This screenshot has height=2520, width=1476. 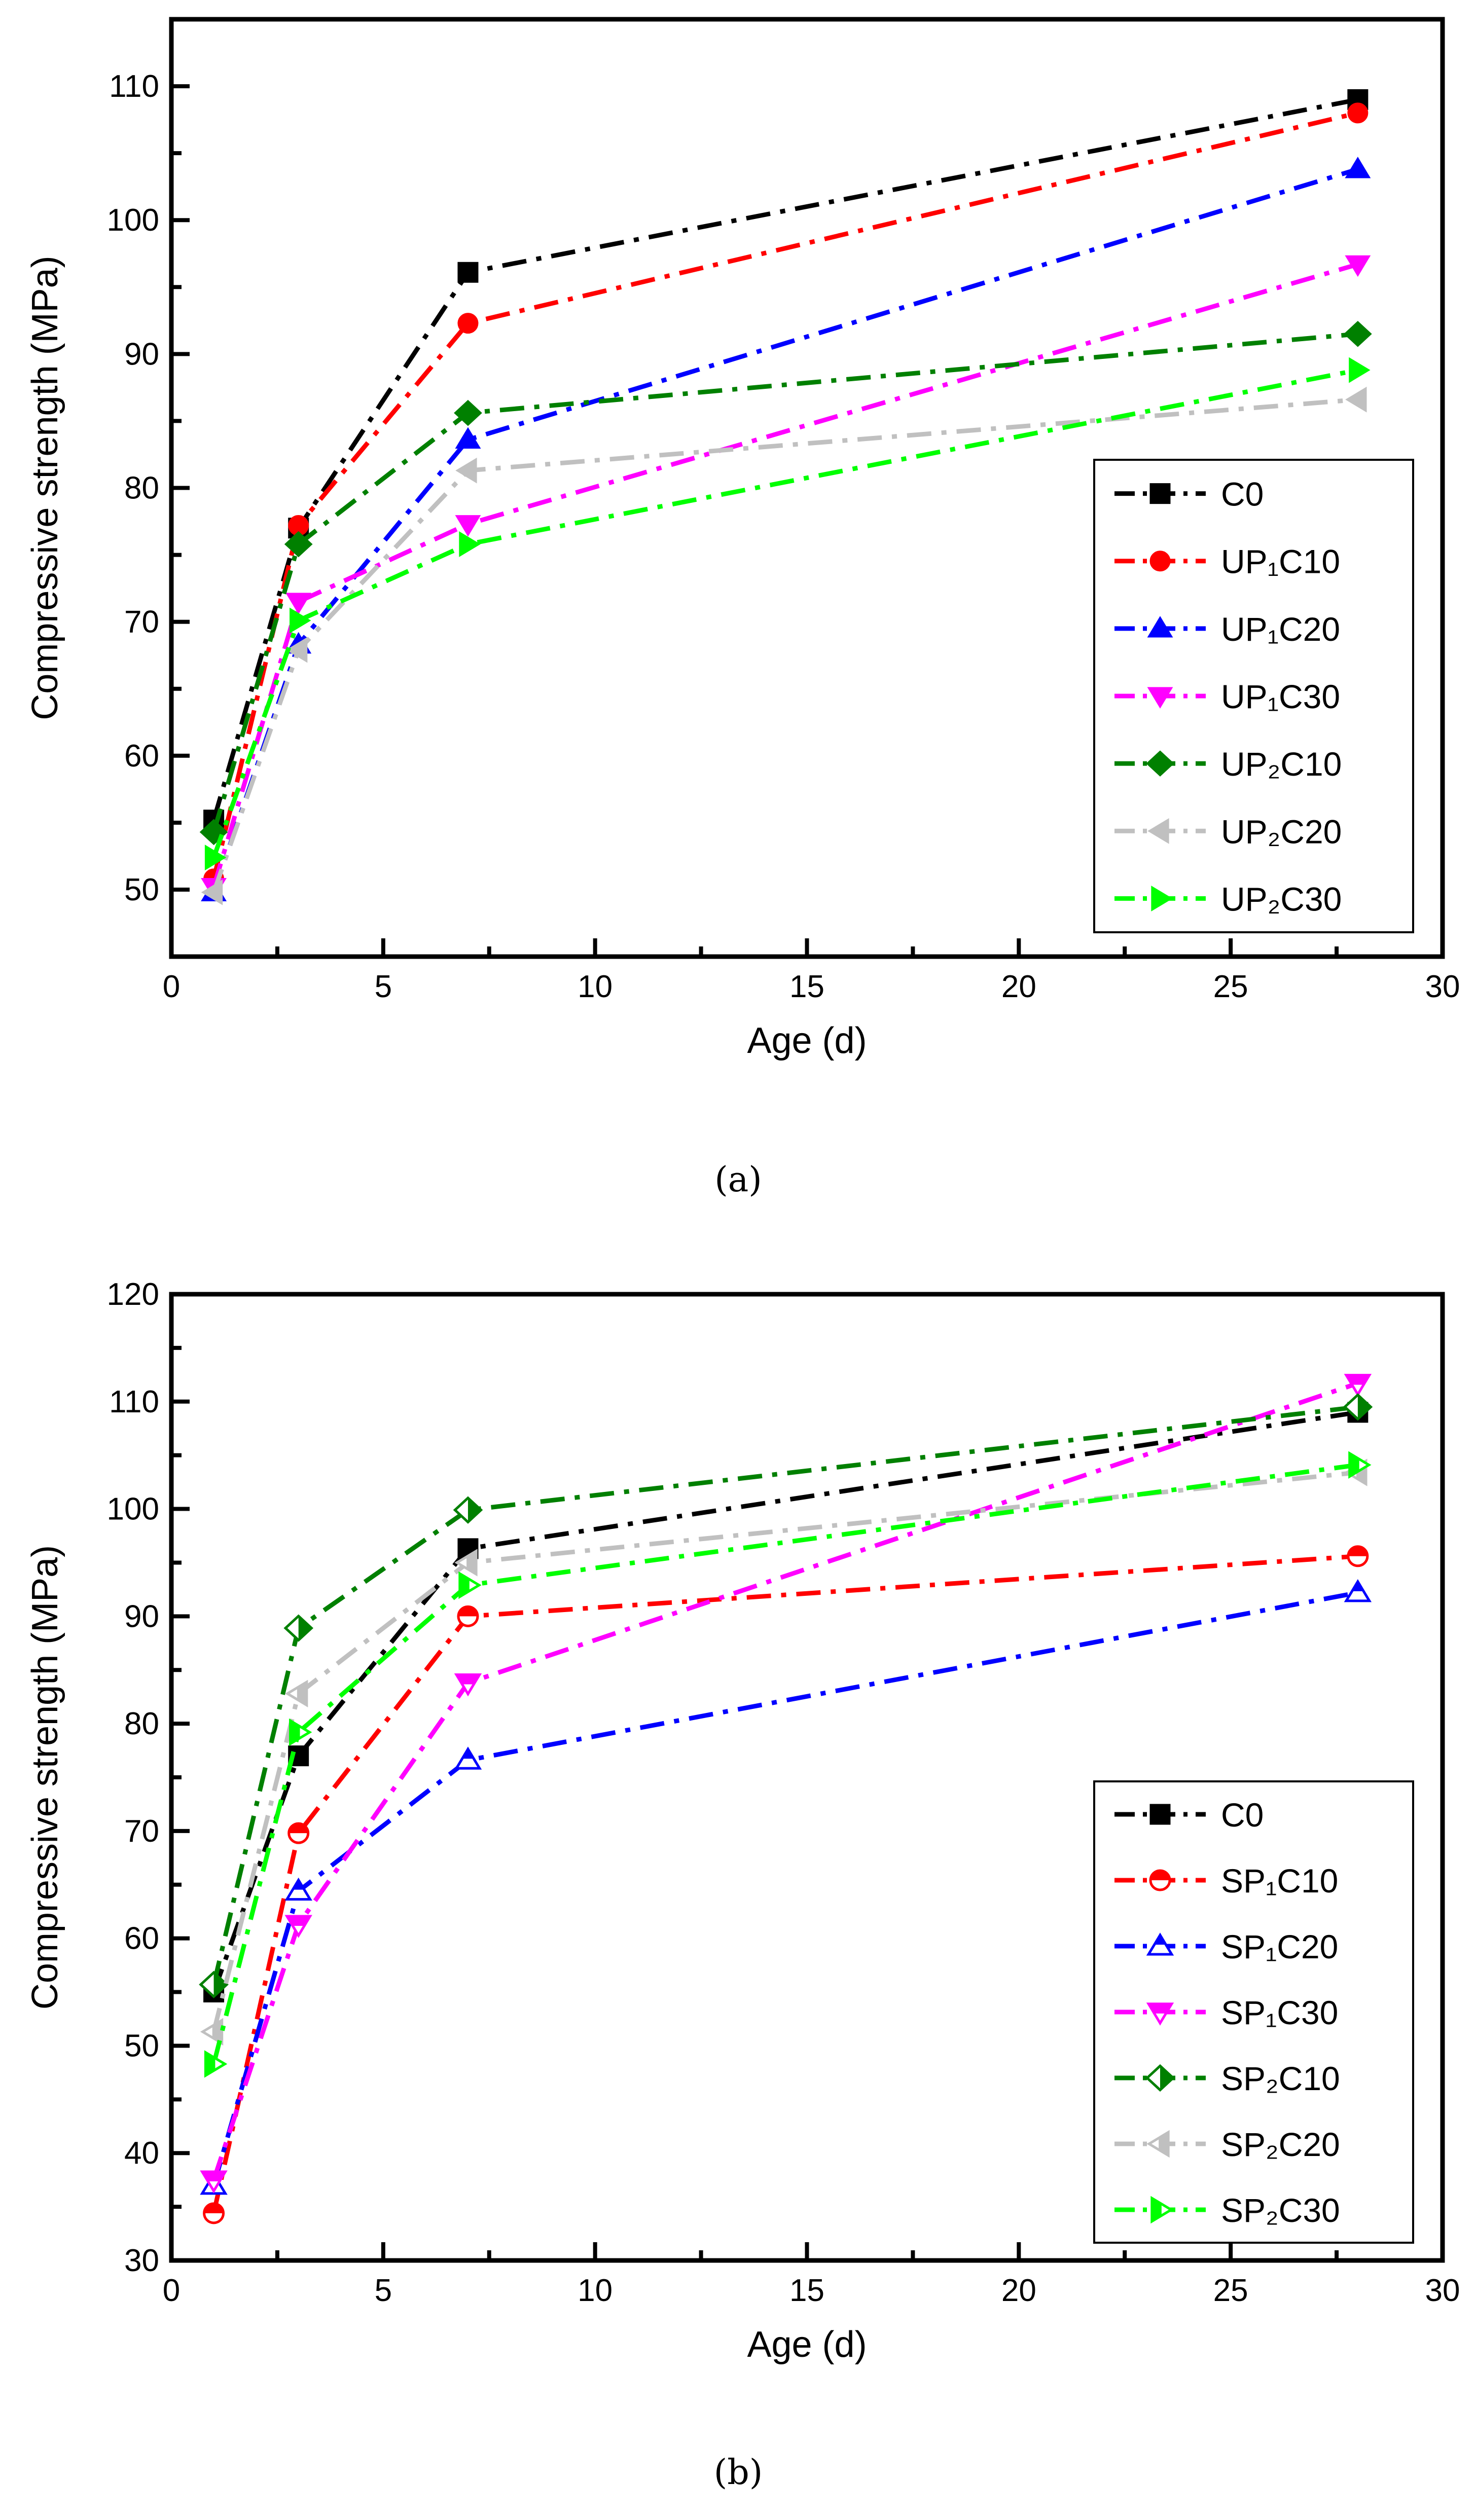 What do you see at coordinates (141, 2153) in the screenshot?
I see `y-tick-label: 40` at bounding box center [141, 2153].